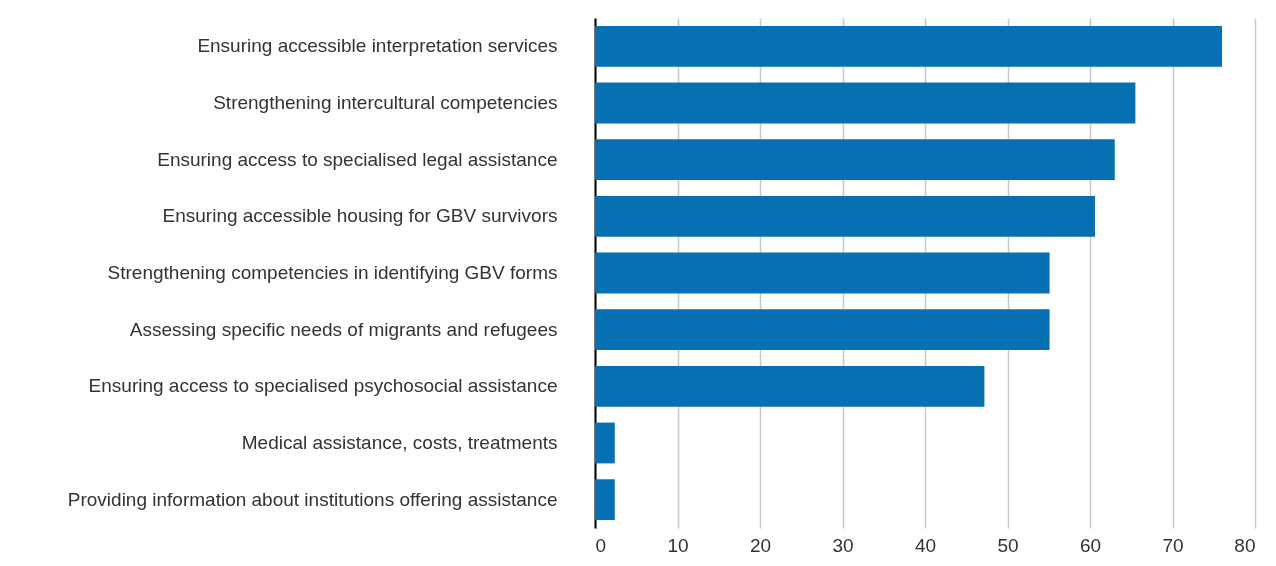 This screenshot has width=1276, height=566. Describe the element at coordinates (925, 545) in the screenshot. I see `x-tick-label: 40` at that location.